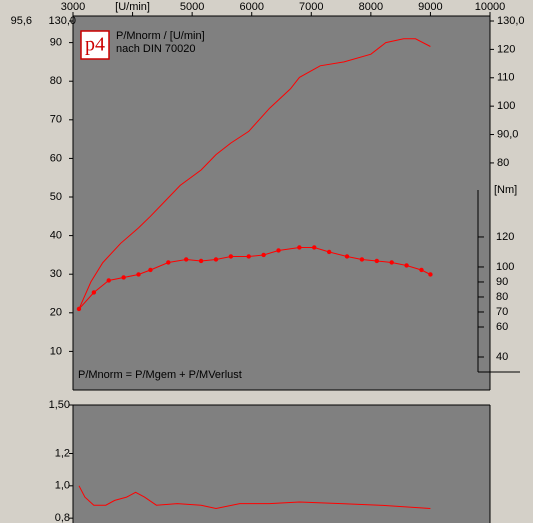 This screenshot has width=533, height=523. Describe the element at coordinates (56, 274) in the screenshot. I see `y-tick-label: 30` at that location.